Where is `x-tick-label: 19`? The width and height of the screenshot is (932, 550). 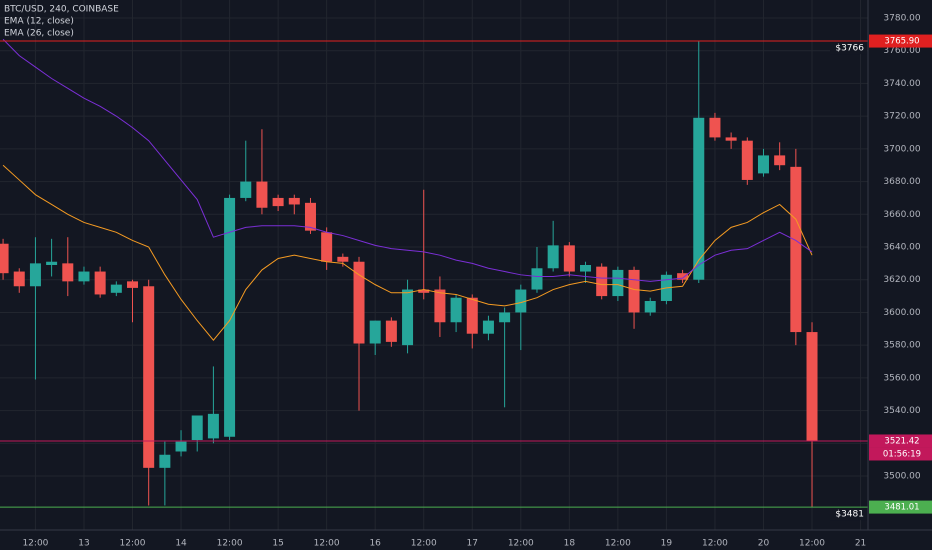 x-tick-label: 19 is located at coordinates (667, 544).